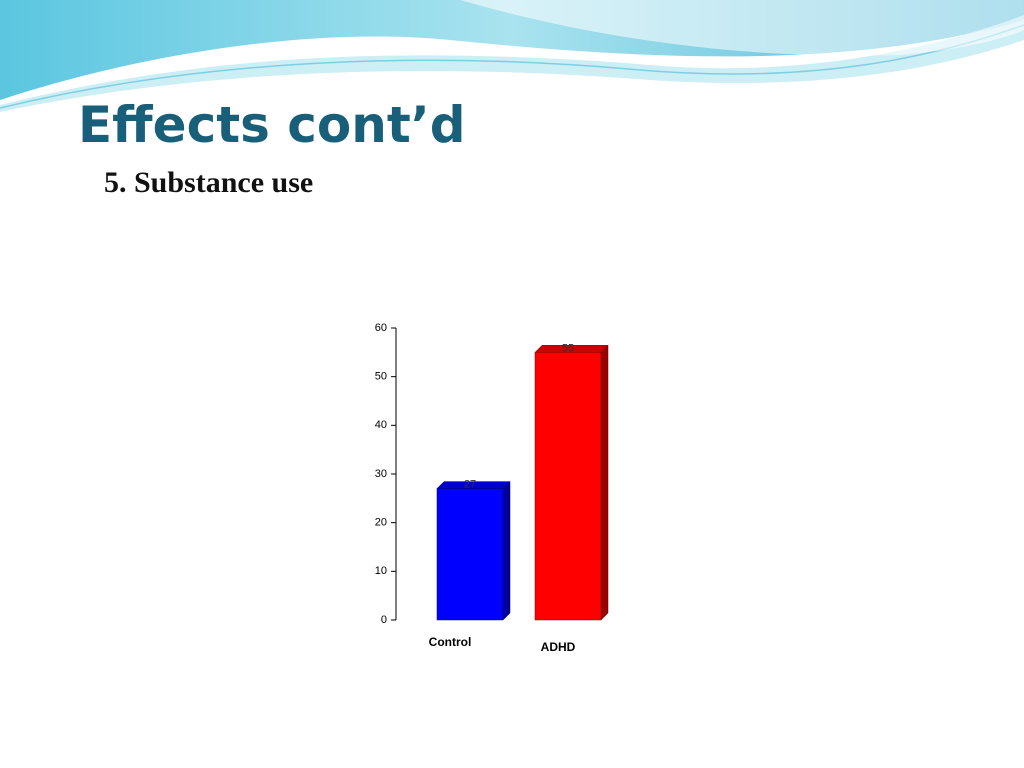 The image size is (1024, 768). I want to click on wave-highlight, so click(742, 28).